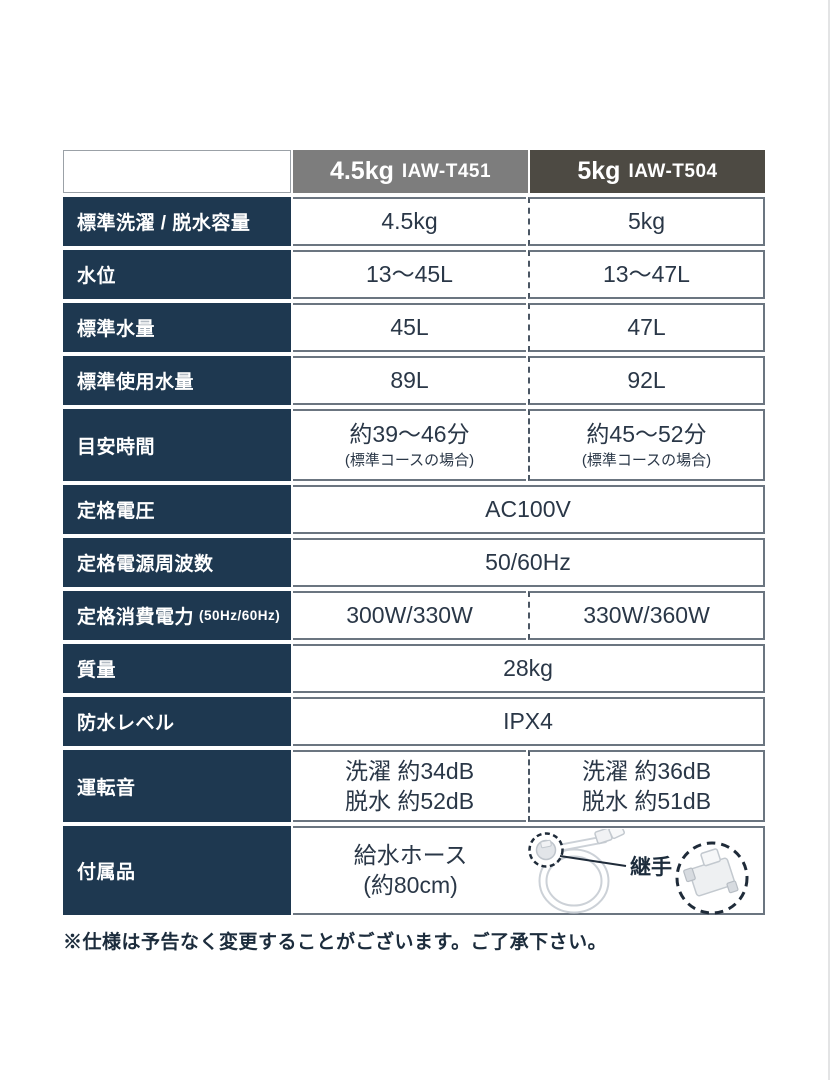 The width and height of the screenshot is (835, 1080). I want to click on row-label: 標準使用水量, so click(177, 380).